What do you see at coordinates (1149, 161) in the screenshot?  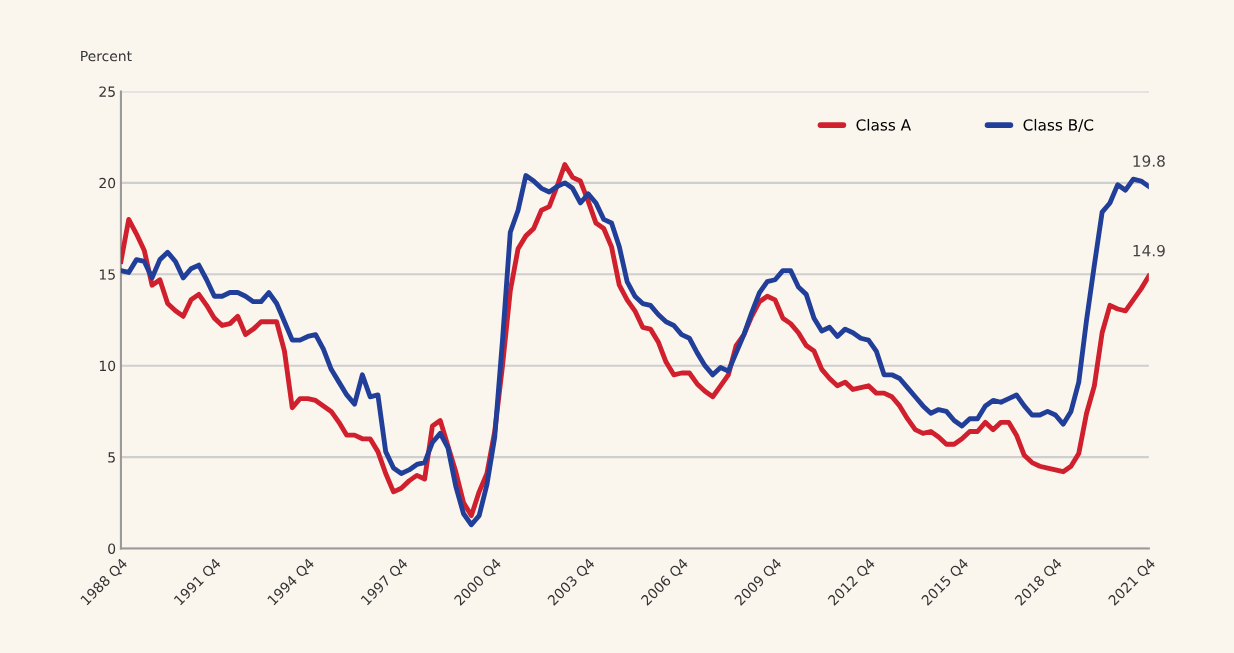 I see `annotation: 19.8` at bounding box center [1149, 161].